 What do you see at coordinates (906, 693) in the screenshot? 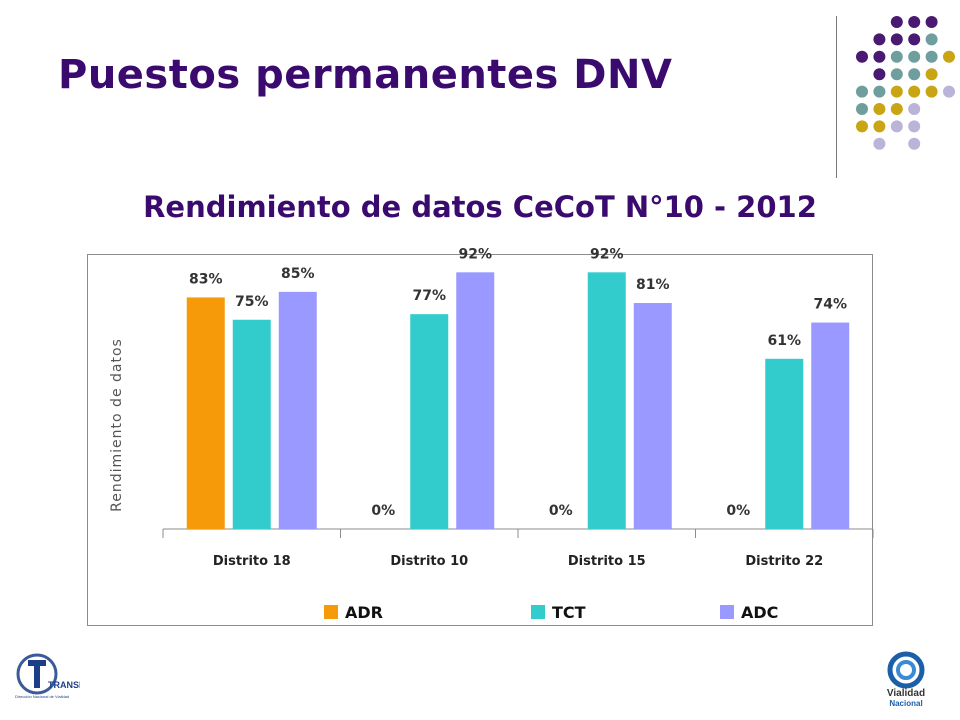
I see `logo-vialidad-line1: Vialidad` at bounding box center [906, 693].